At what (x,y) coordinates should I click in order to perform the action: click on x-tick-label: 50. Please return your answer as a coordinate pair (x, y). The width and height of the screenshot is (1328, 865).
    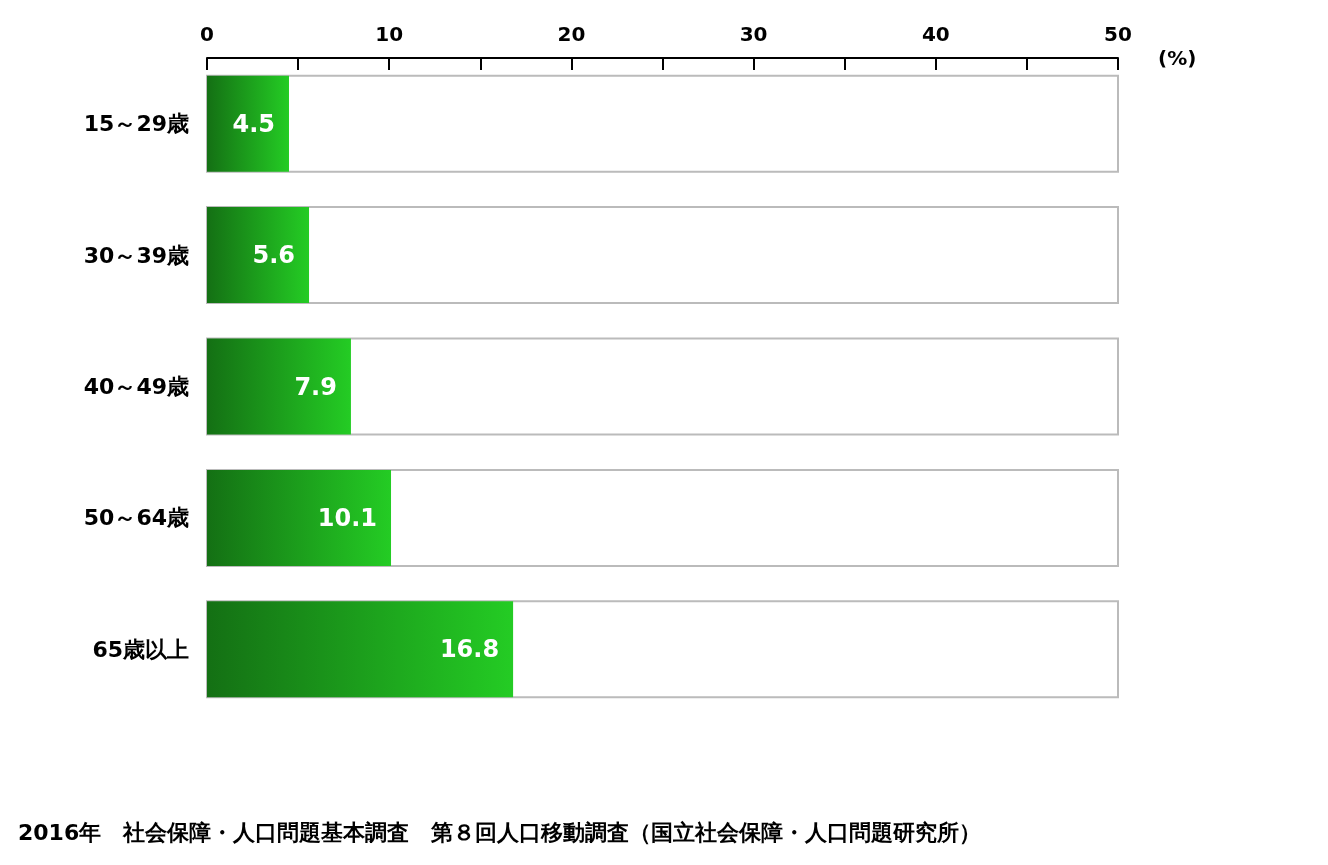
    Looking at the image, I should click on (1118, 34).